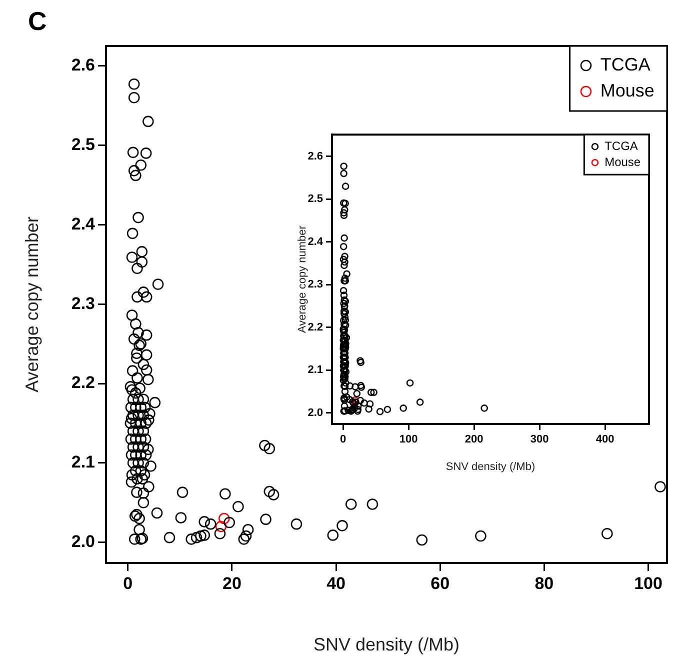 The width and height of the screenshot is (681, 667). Describe the element at coordinates (440, 583) in the screenshot. I see `x-tick-label: 60` at that location.